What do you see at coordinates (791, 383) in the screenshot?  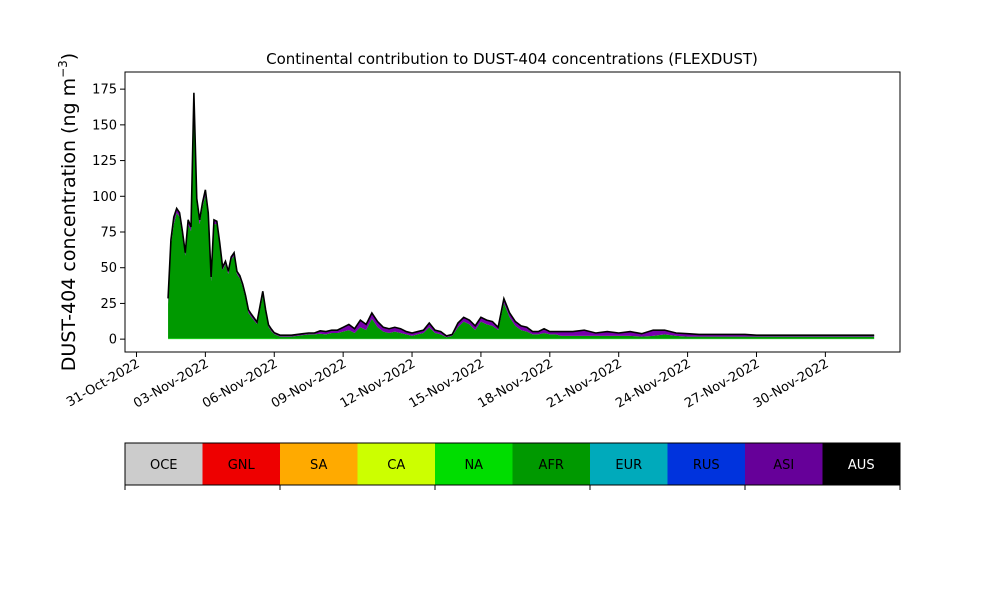 I see `x-tick-label: 30-Nov-2022` at bounding box center [791, 383].